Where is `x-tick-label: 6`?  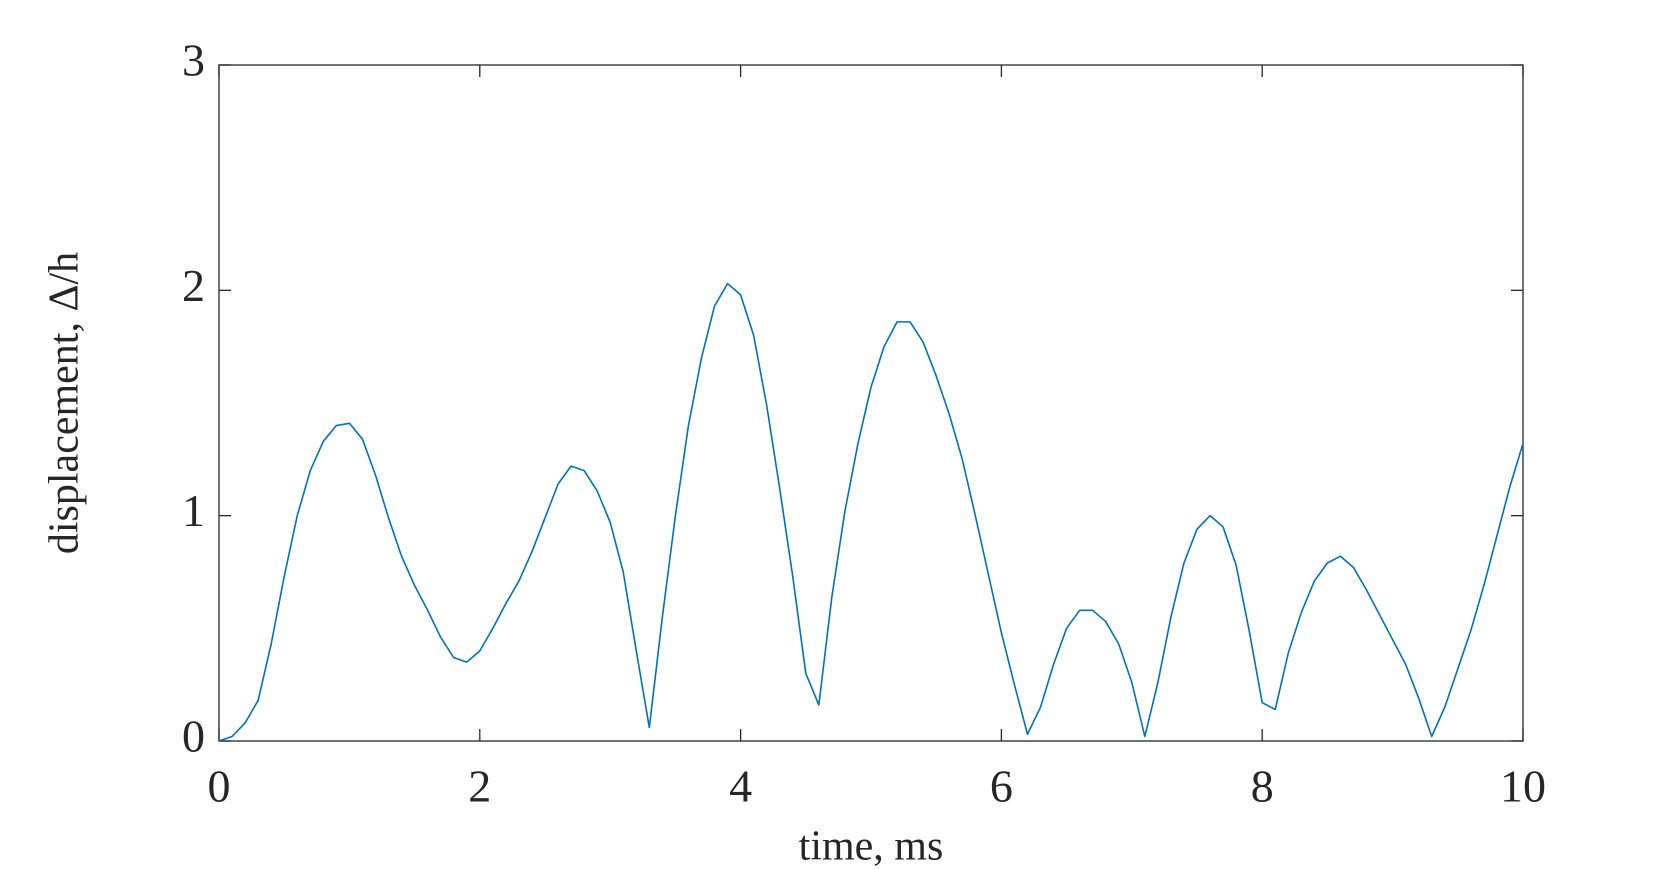
x-tick-label: 6 is located at coordinates (1001, 786).